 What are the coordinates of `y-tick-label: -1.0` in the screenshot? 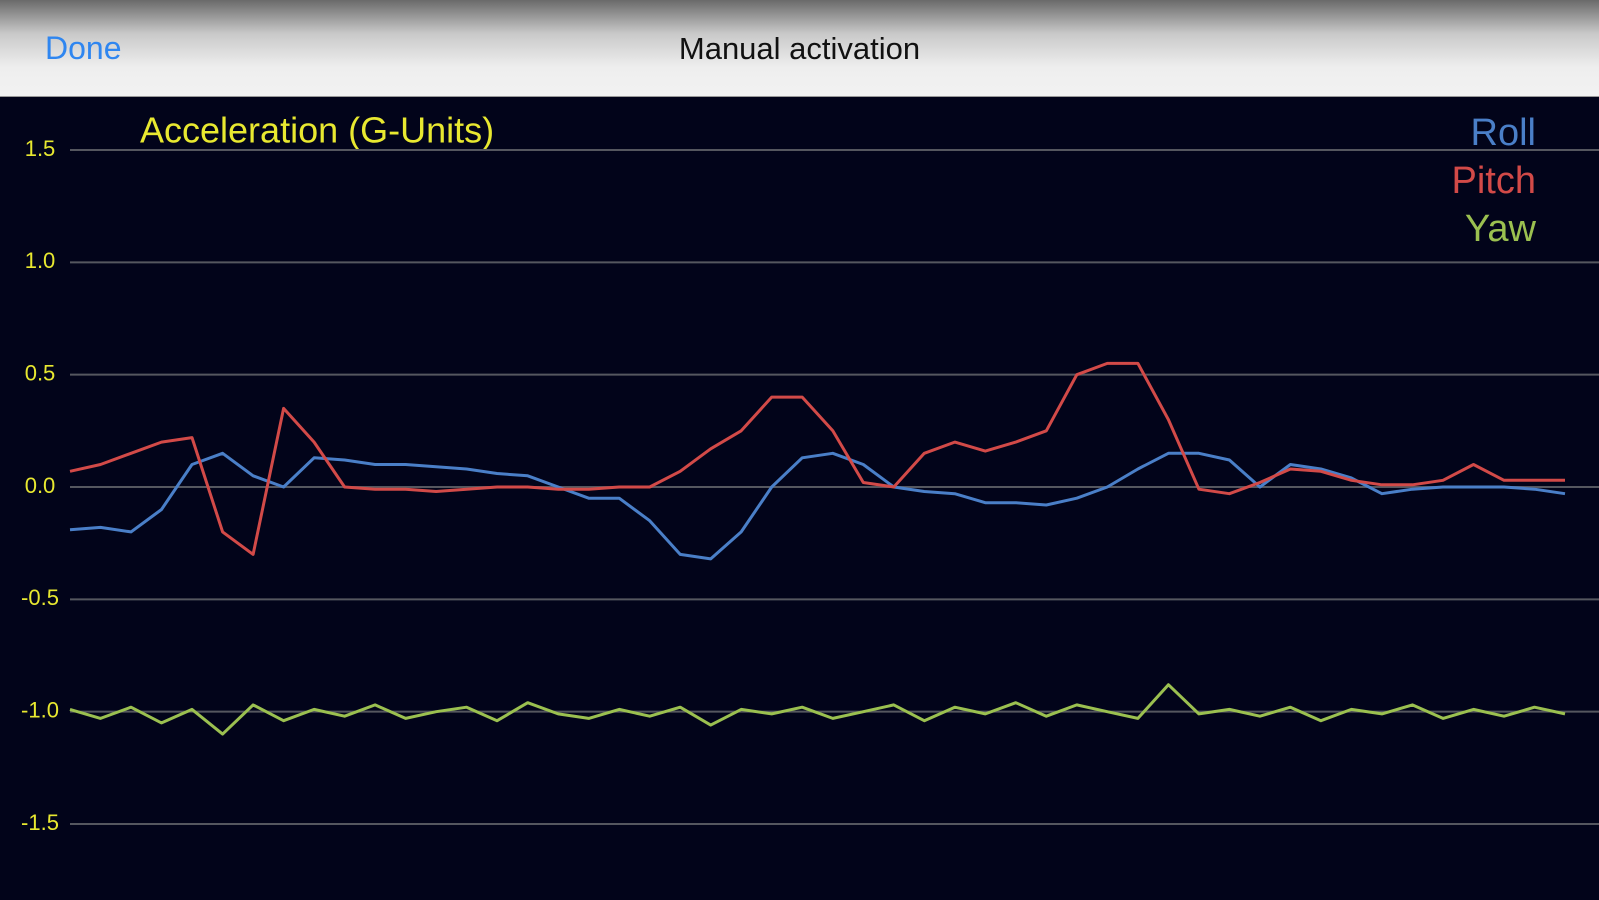 It's located at (40, 709).